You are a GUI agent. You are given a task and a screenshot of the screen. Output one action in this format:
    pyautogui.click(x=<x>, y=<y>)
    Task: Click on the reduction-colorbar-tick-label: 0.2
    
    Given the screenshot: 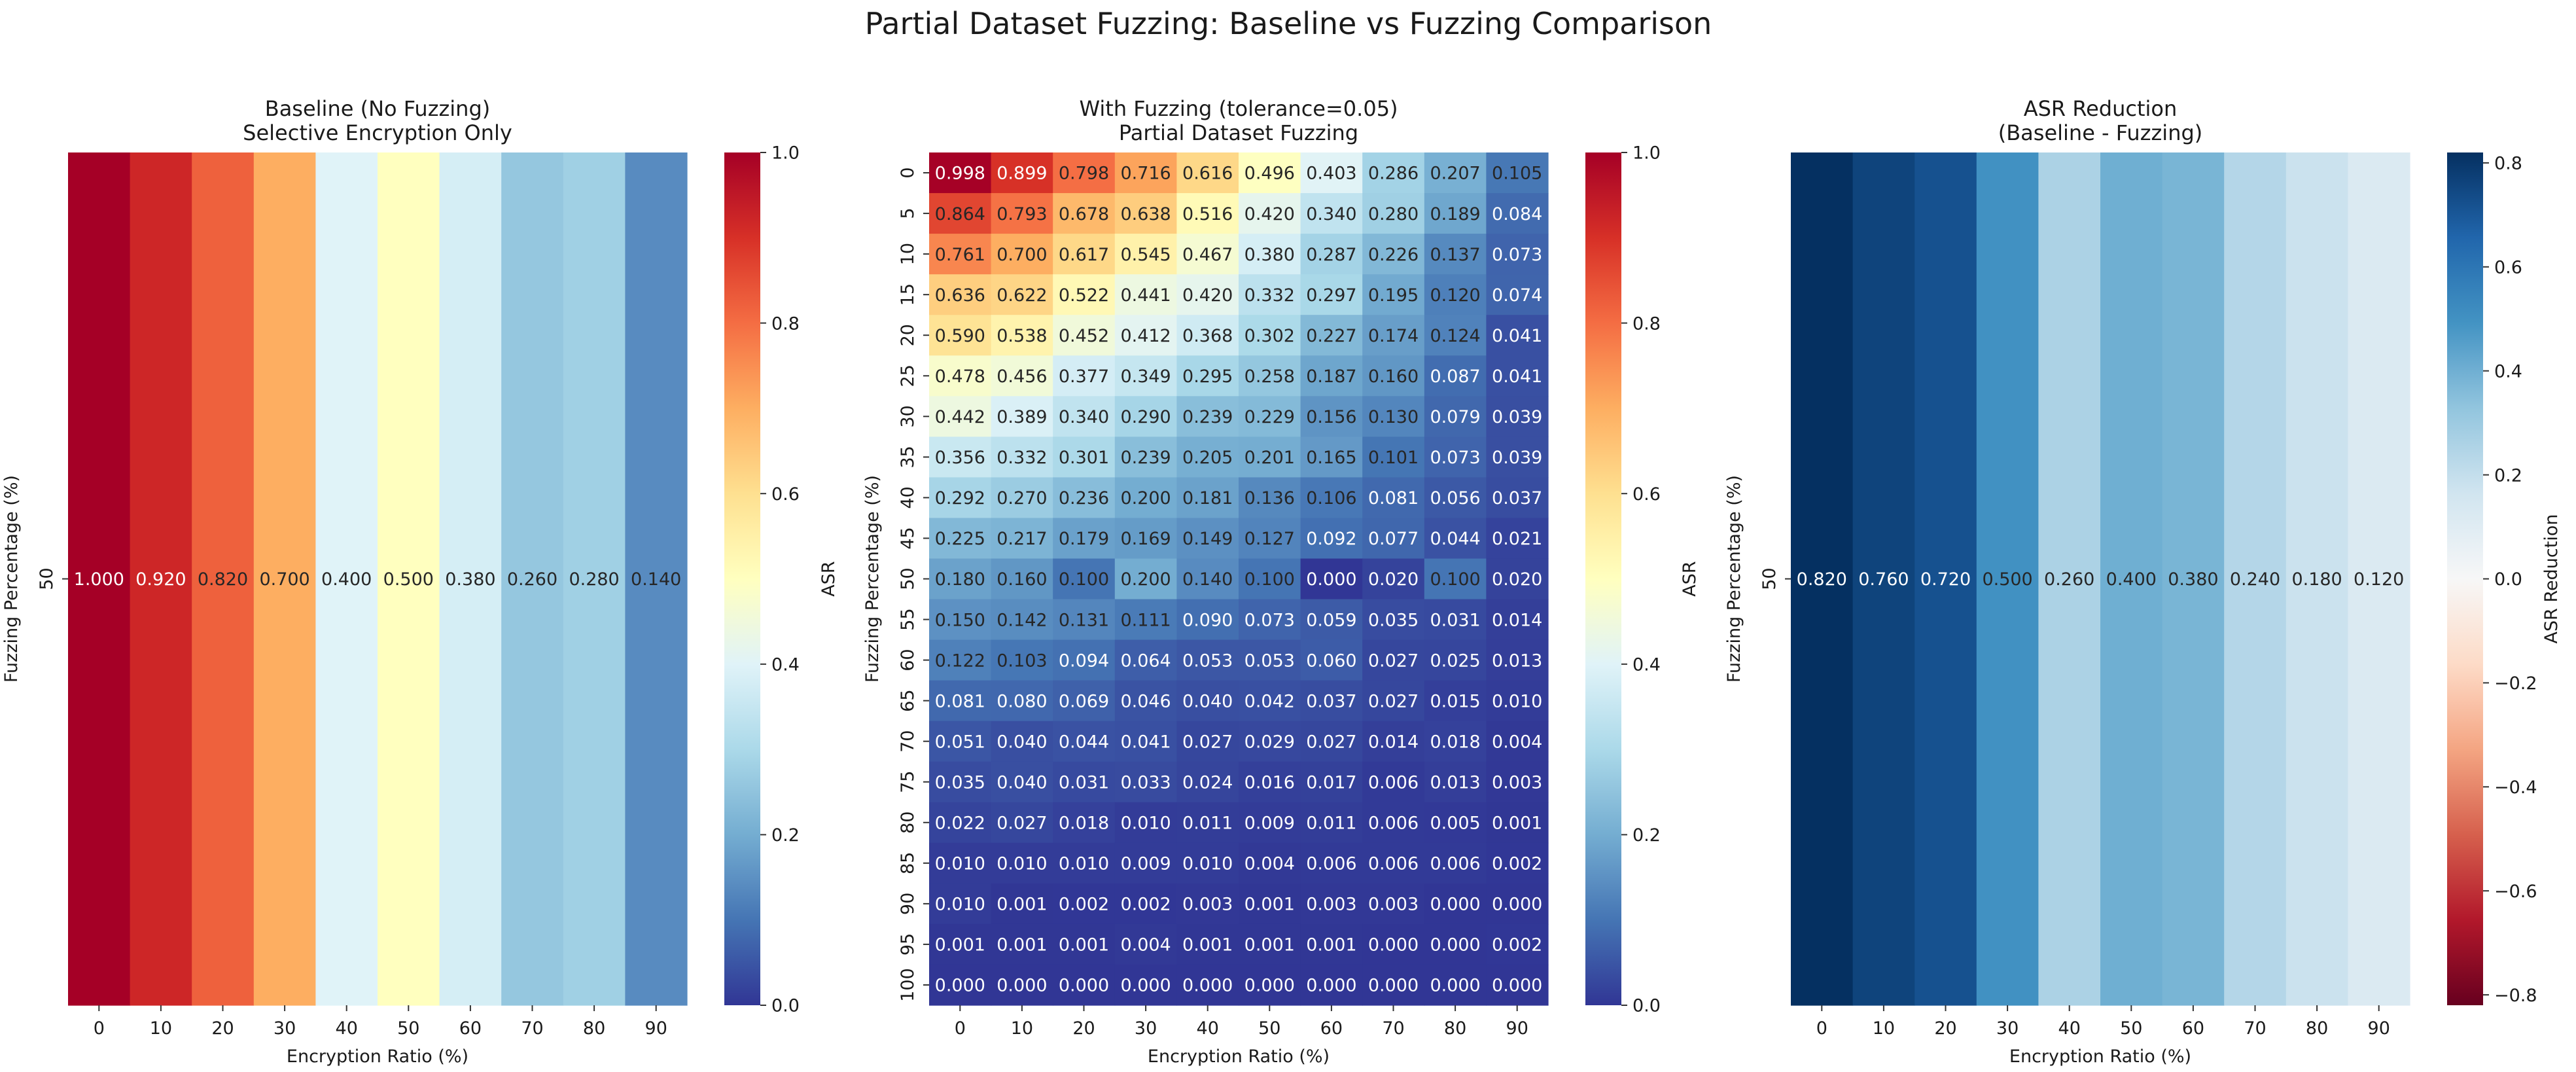 What is the action you would take?
    pyautogui.click(x=2508, y=475)
    